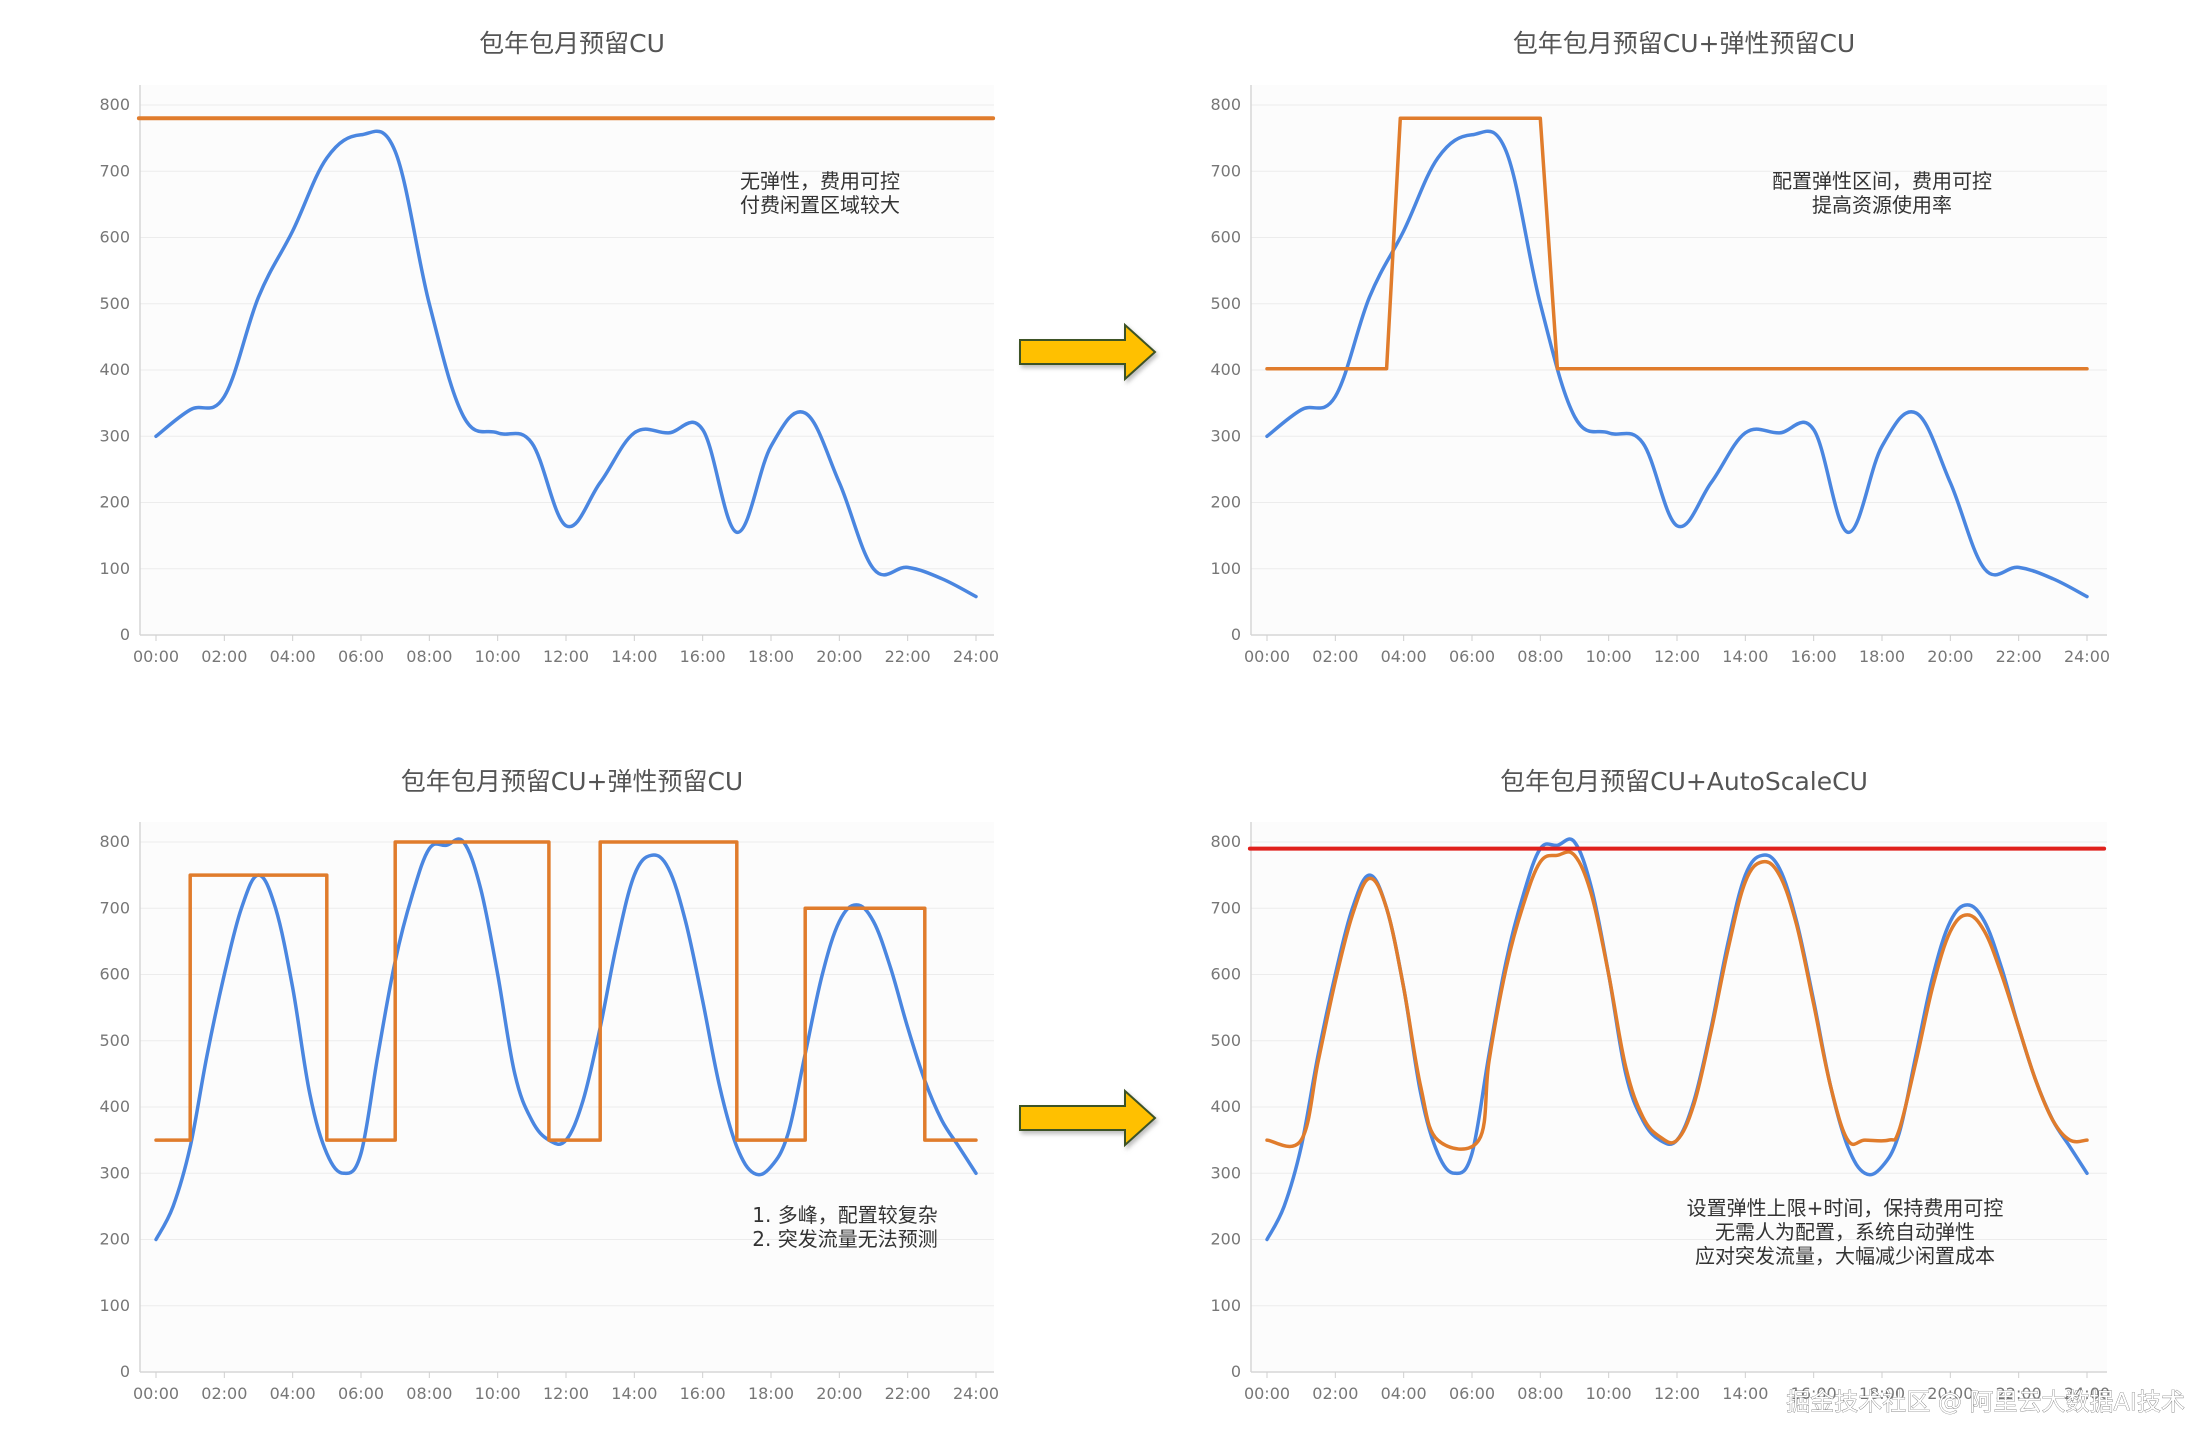 This screenshot has height=1440, width=2200. What do you see at coordinates (1985, 1402) in the screenshot?
I see `watermark: 掘金技术社区 @ 阿里云大数据AI技术` at bounding box center [1985, 1402].